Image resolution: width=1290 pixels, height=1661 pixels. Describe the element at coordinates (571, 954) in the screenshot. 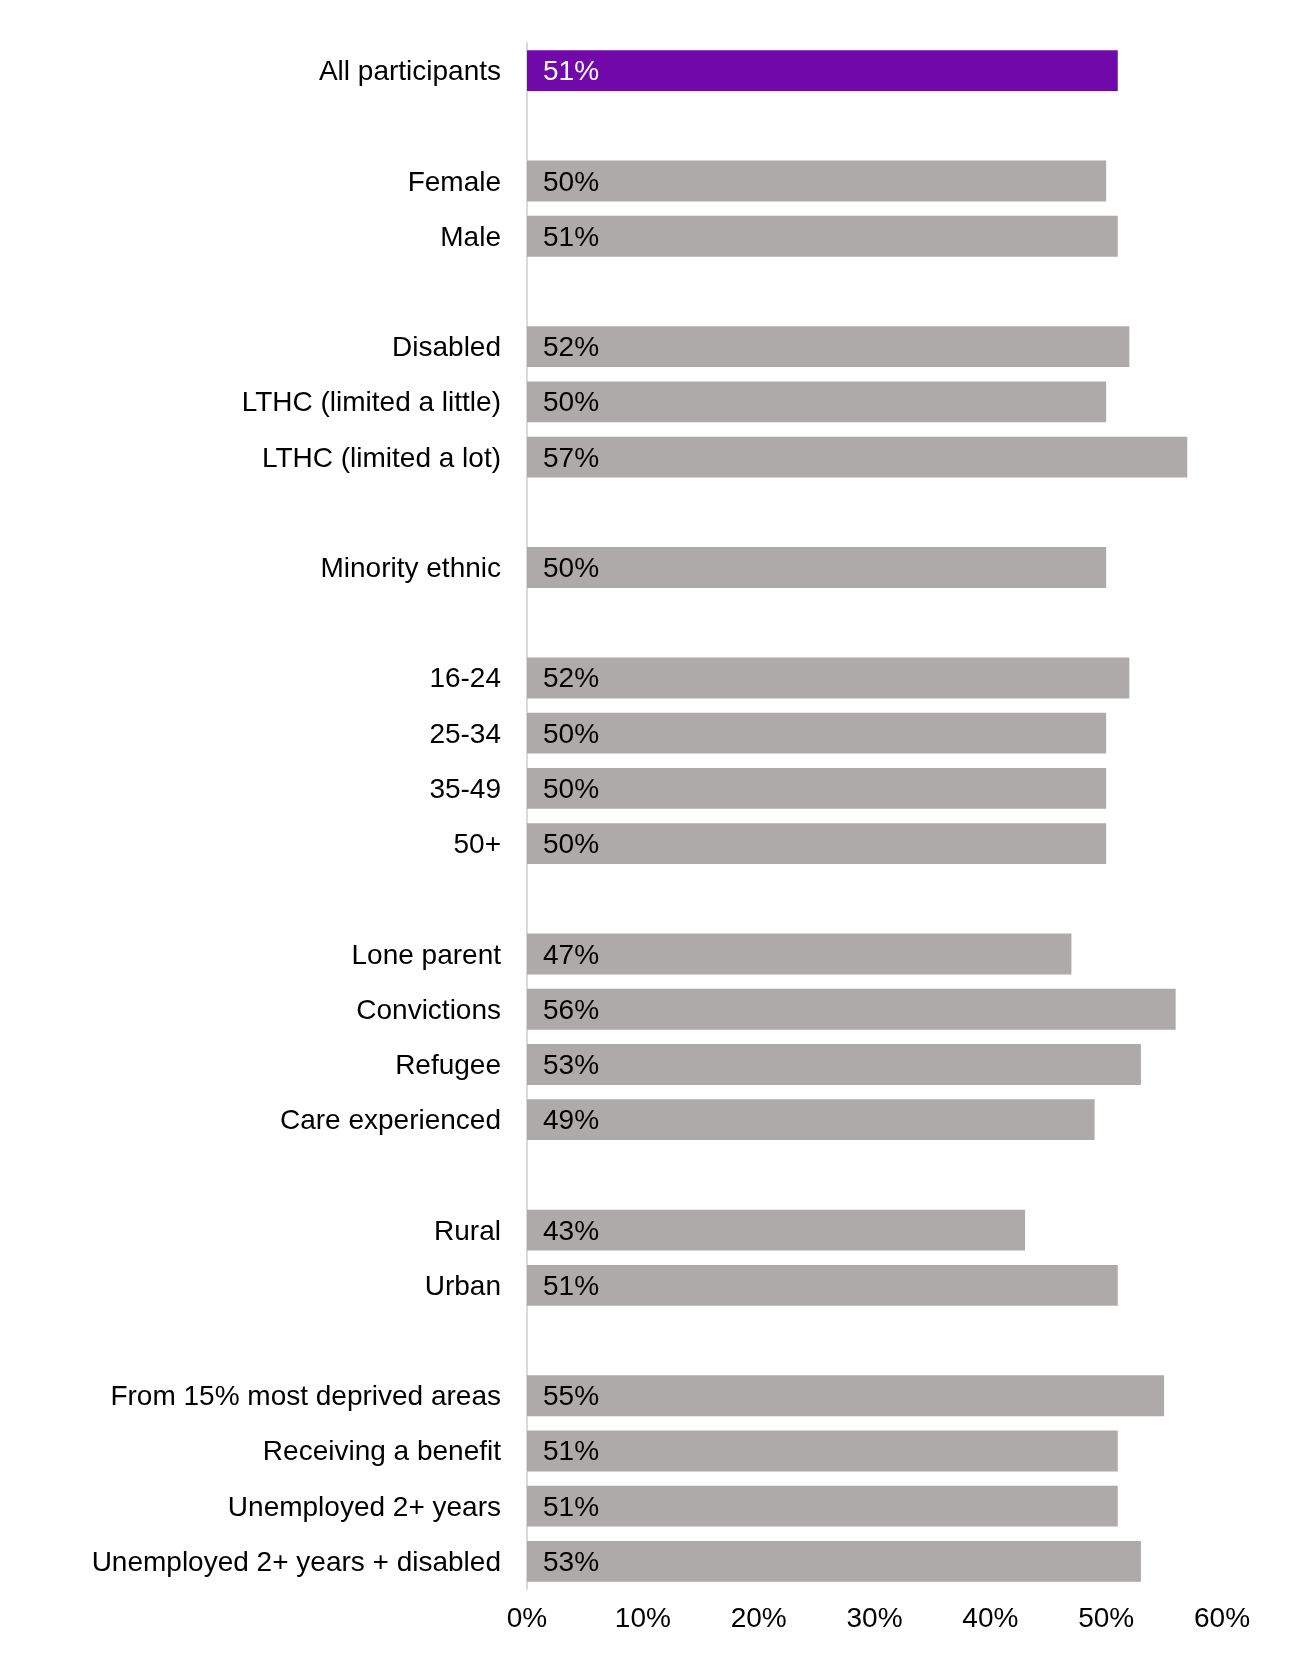

I see `data-label: 47%` at that location.